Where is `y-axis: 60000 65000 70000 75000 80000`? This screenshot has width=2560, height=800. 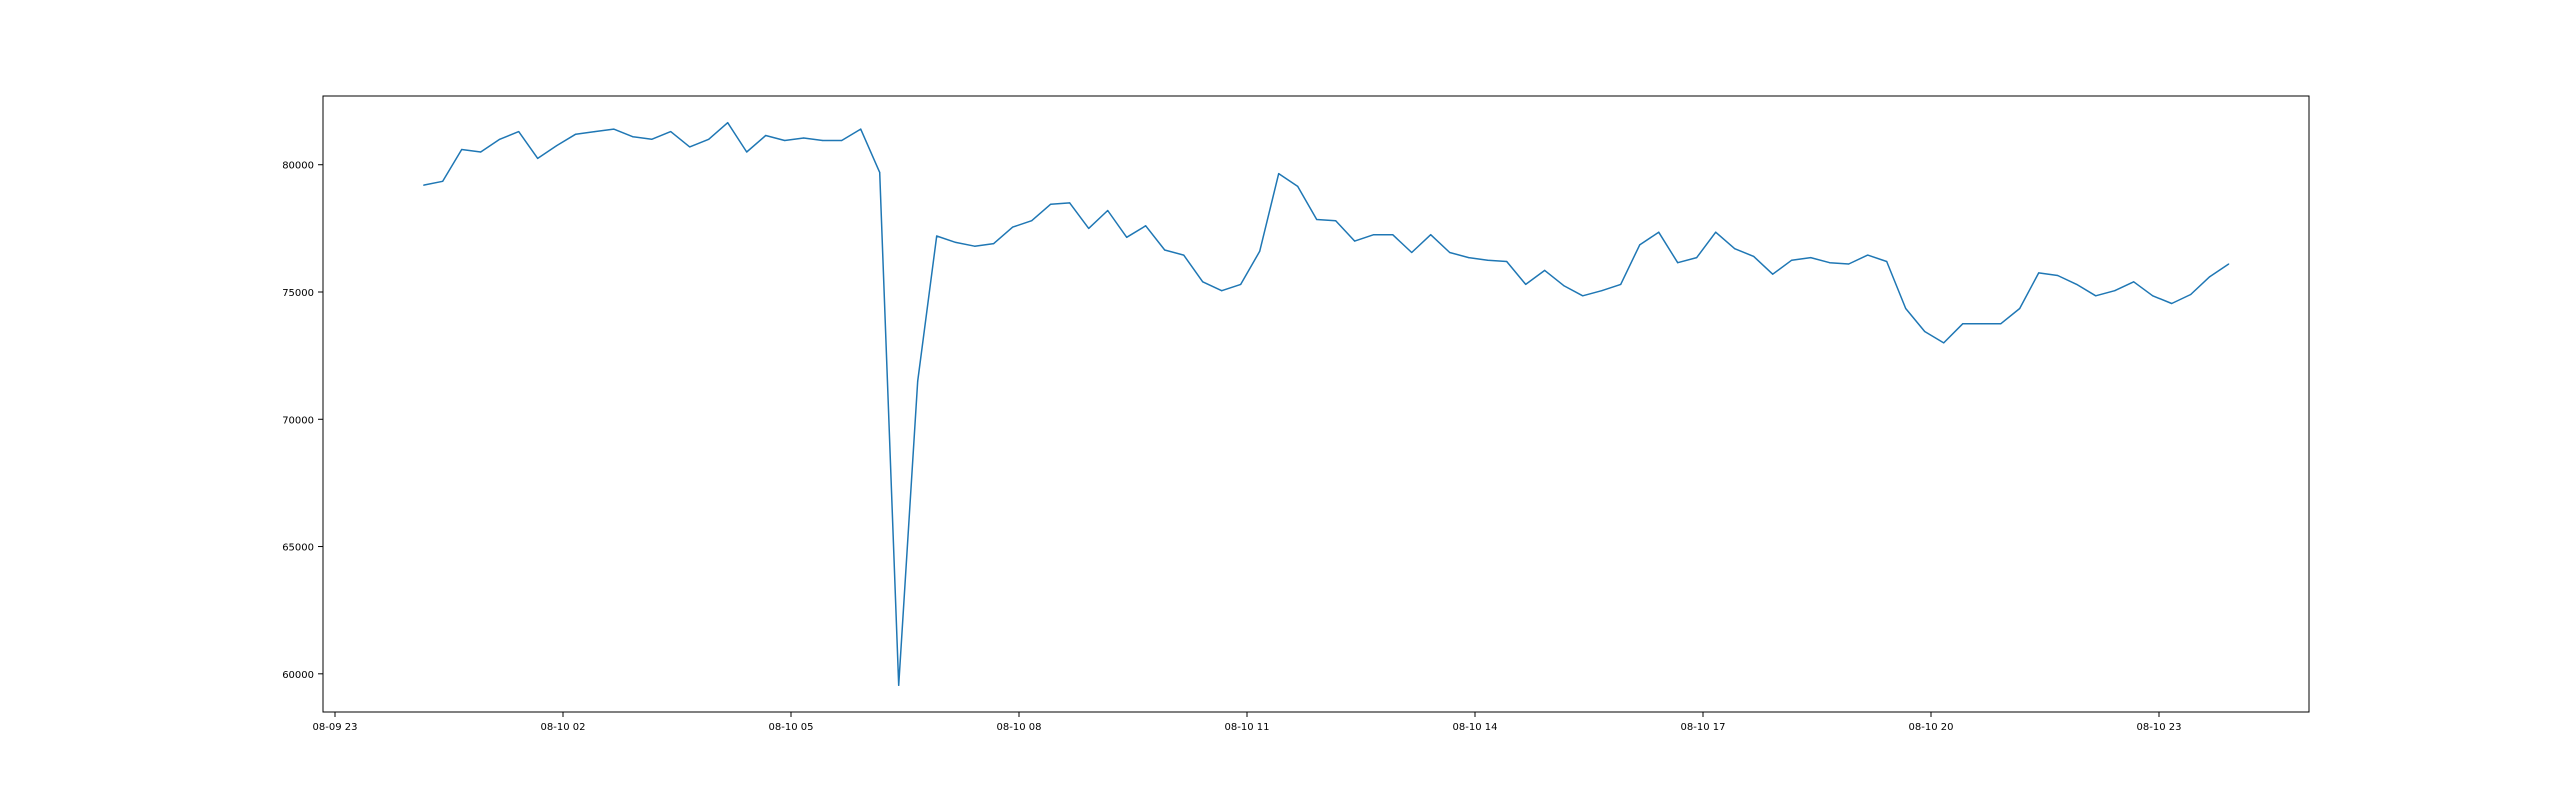
y-axis: 60000 65000 70000 75000 80000 is located at coordinates (302, 421).